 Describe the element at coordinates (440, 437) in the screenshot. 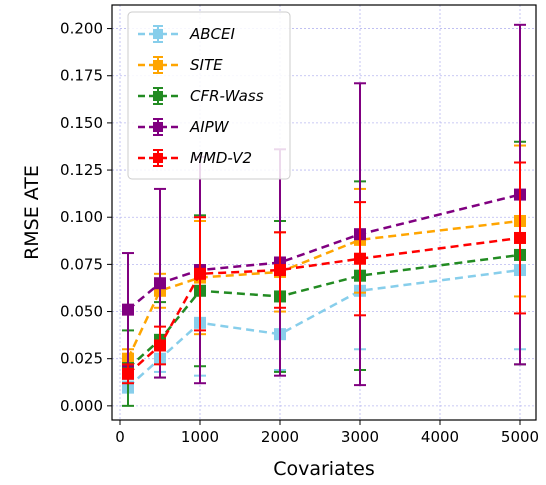

I see `x-tick-label: 4000` at that location.